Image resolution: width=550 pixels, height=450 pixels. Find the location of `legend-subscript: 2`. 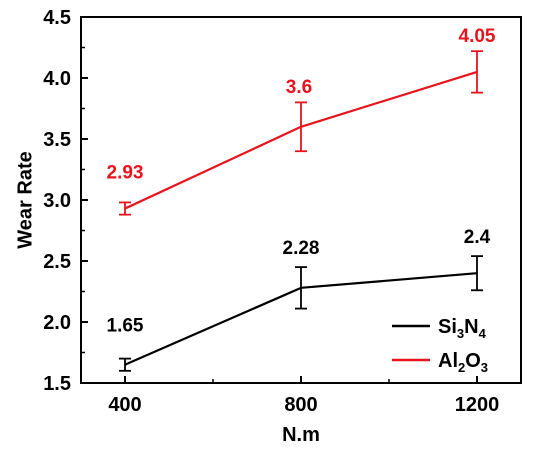

legend-subscript: 2 is located at coordinates (461, 367).